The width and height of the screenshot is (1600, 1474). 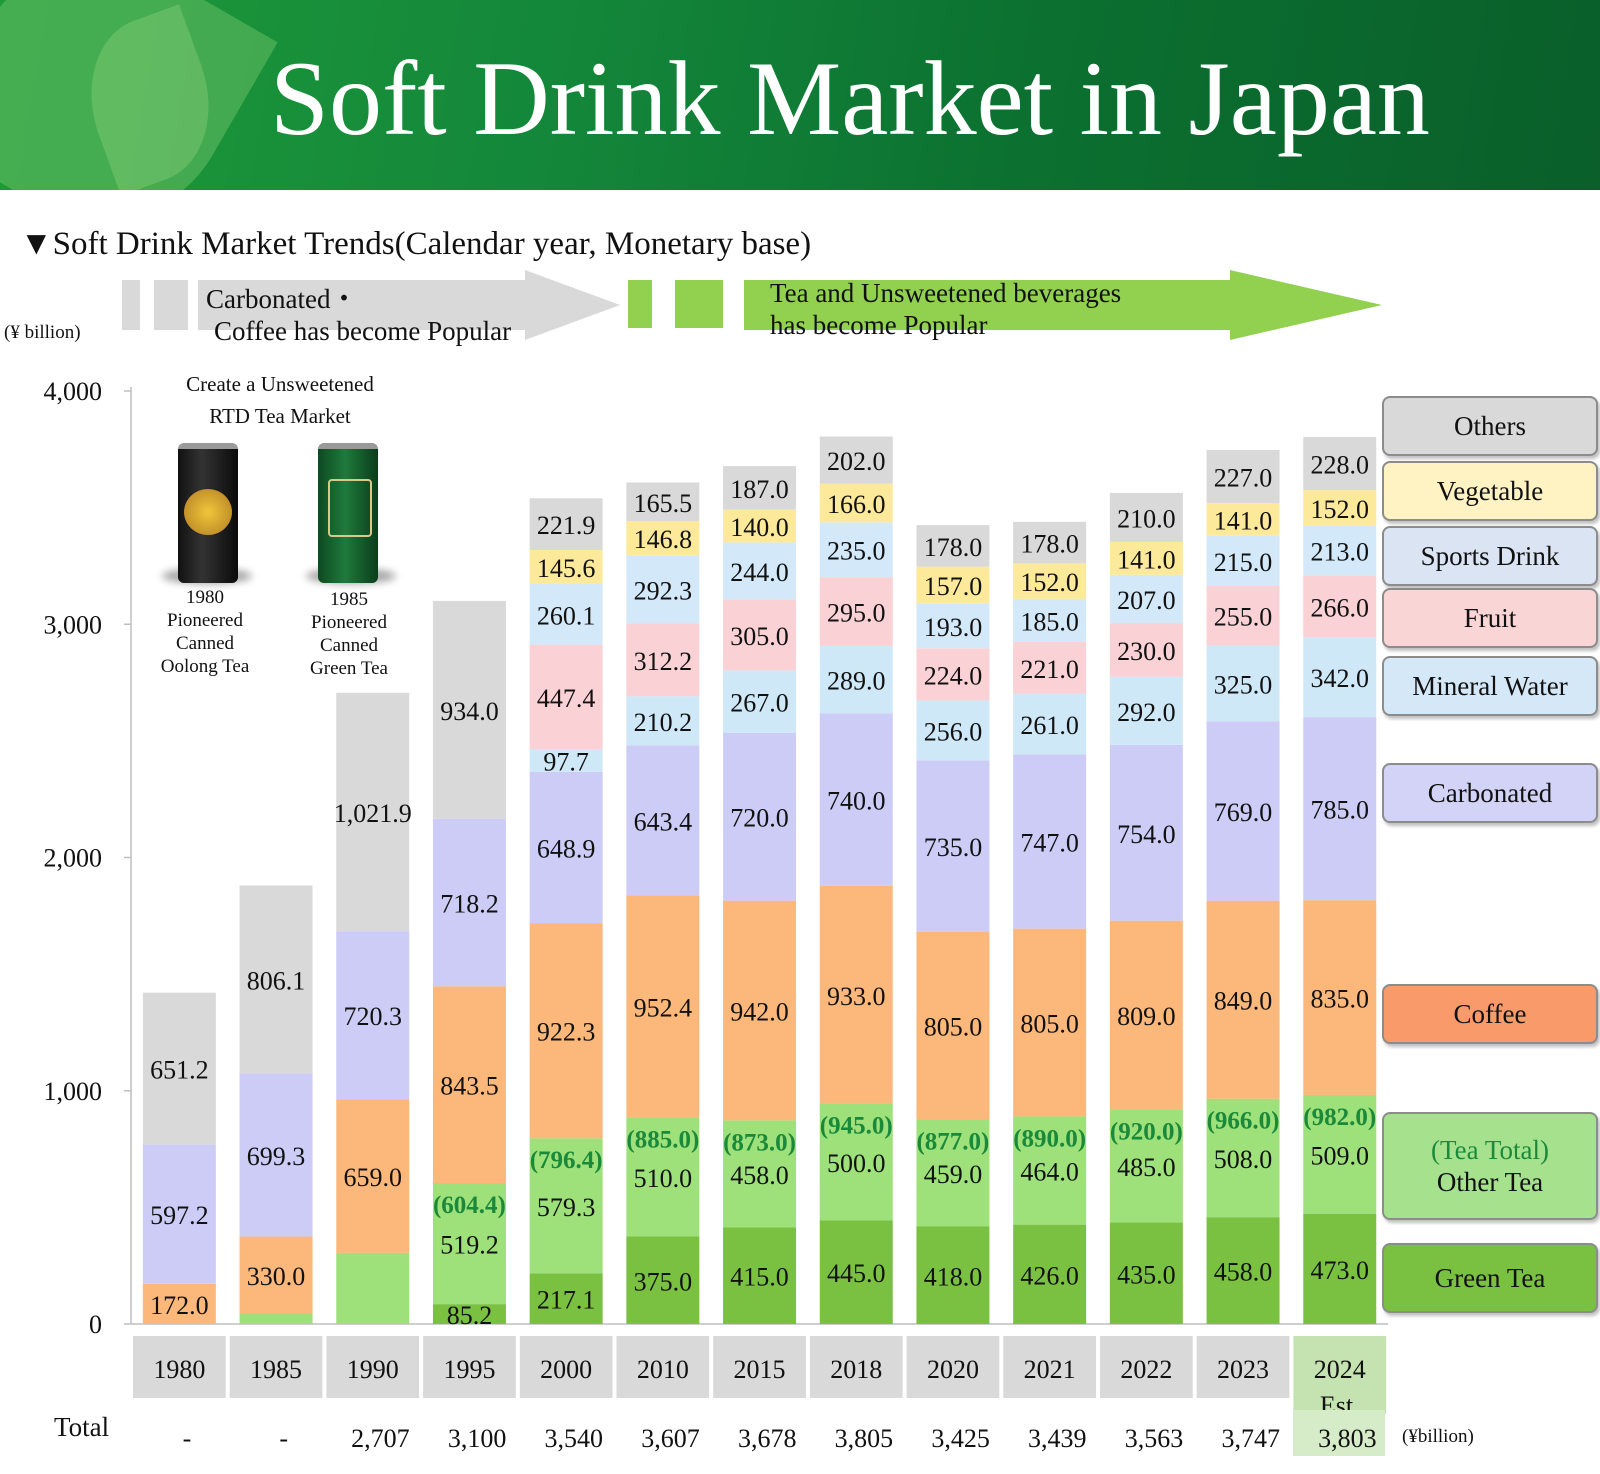 I want to click on arrow2-stripe-b, so click(x=699, y=304).